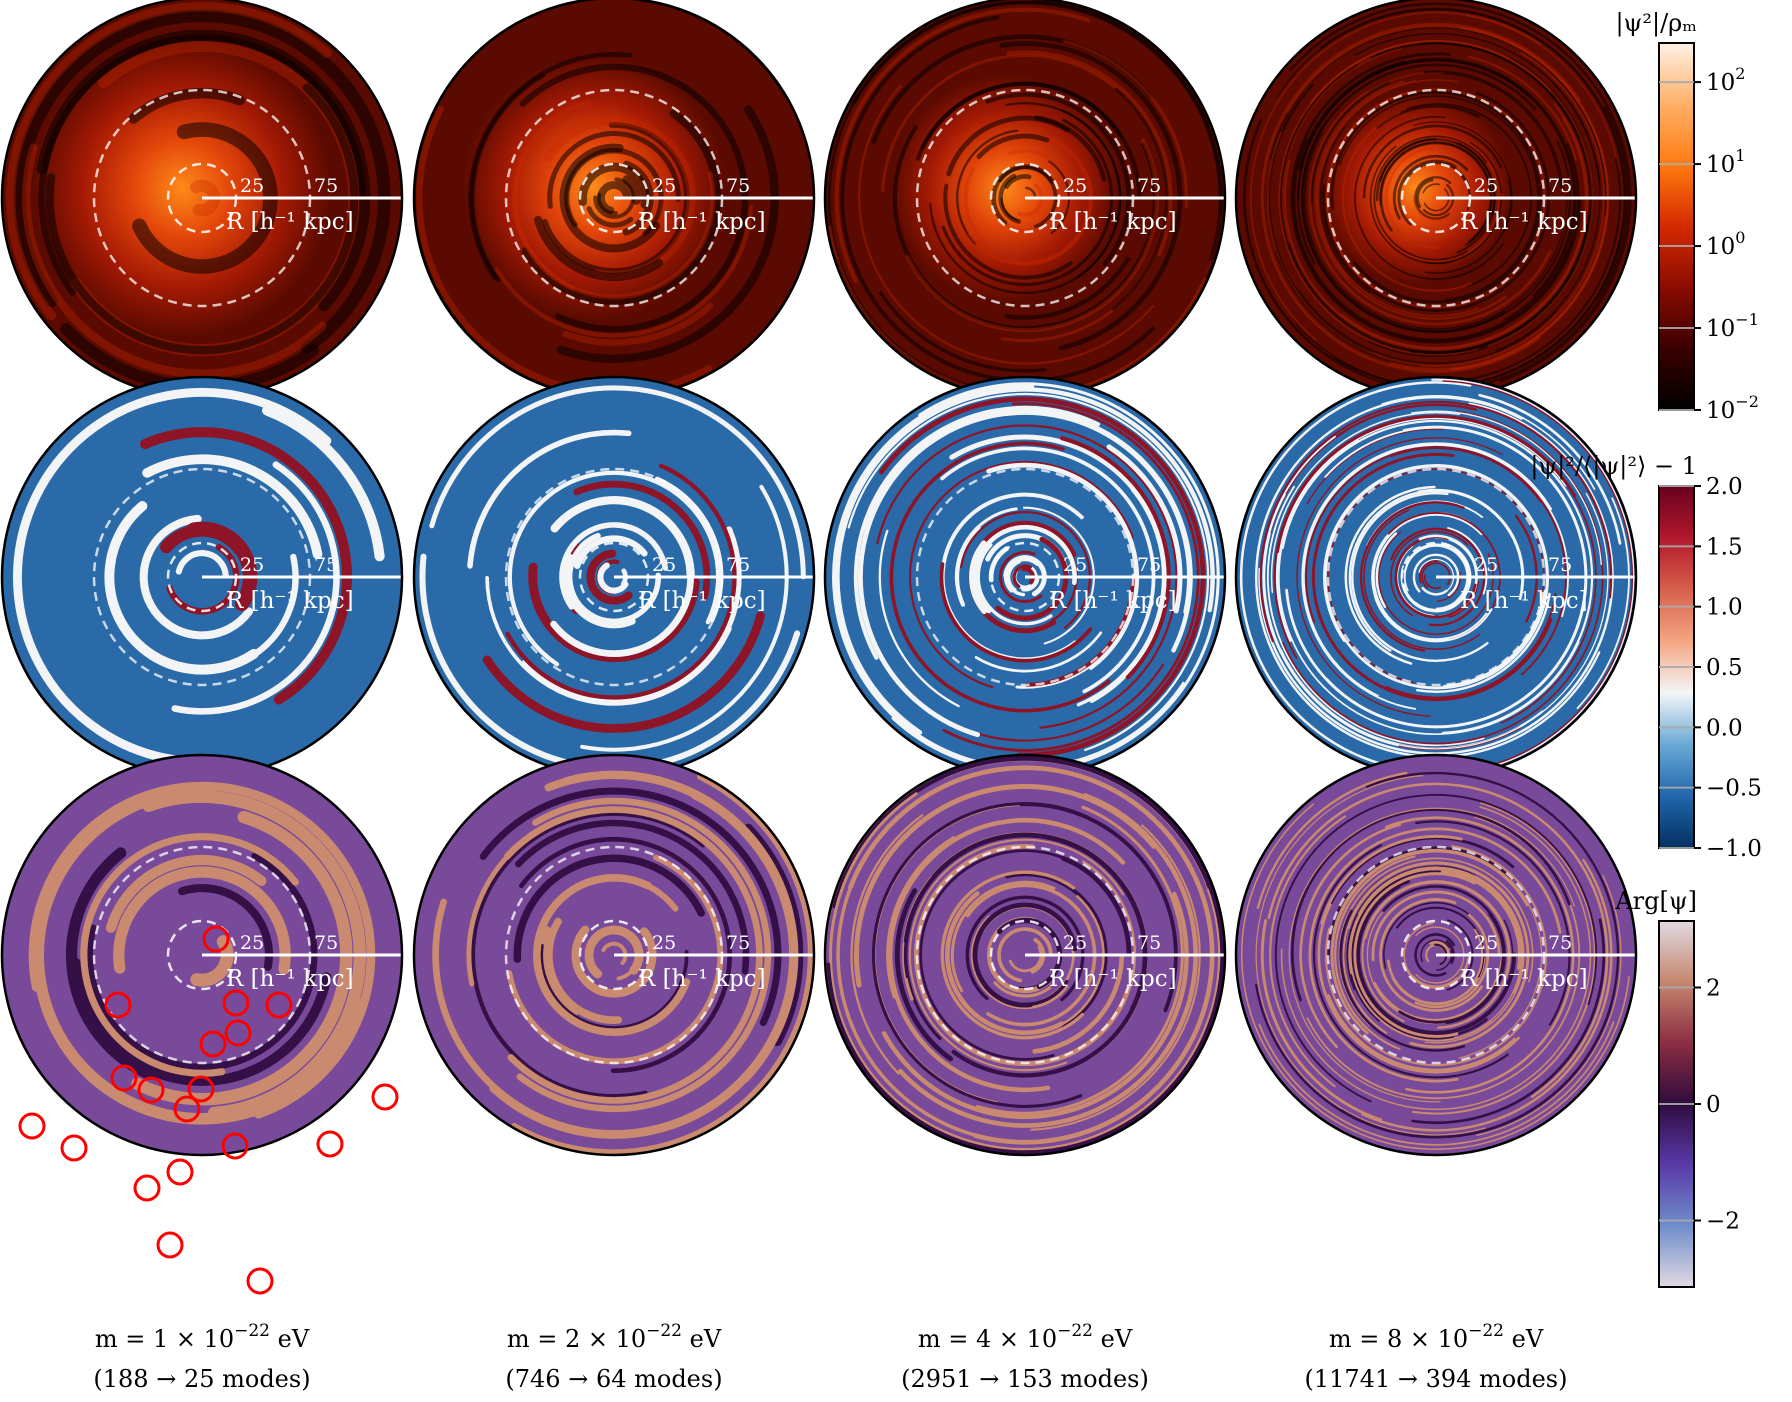  What do you see at coordinates (614, 1337) in the screenshot?
I see `mass-caption: m = 2 × 10−22 eV` at bounding box center [614, 1337].